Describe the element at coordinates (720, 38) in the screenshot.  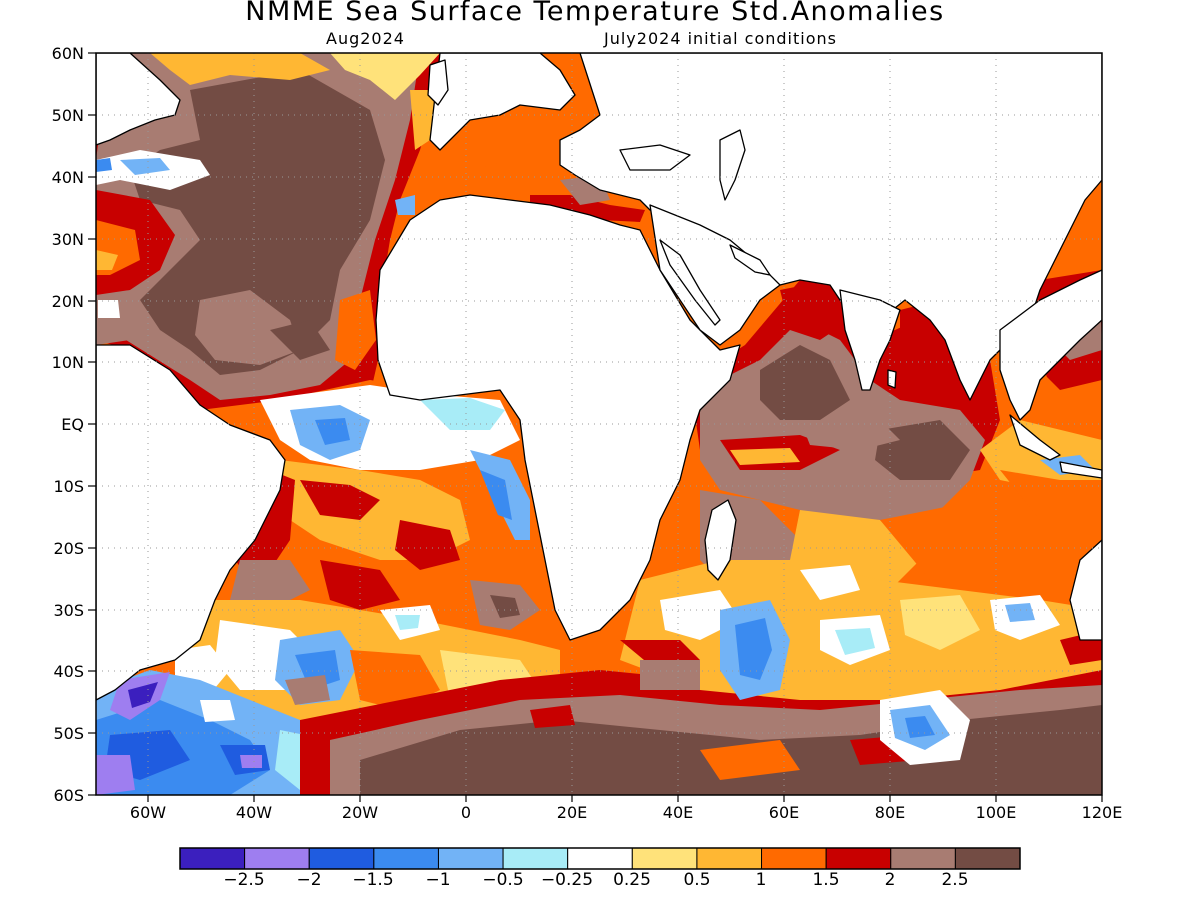
I see `initial-conditions-label: July2024 initial conditions` at that location.